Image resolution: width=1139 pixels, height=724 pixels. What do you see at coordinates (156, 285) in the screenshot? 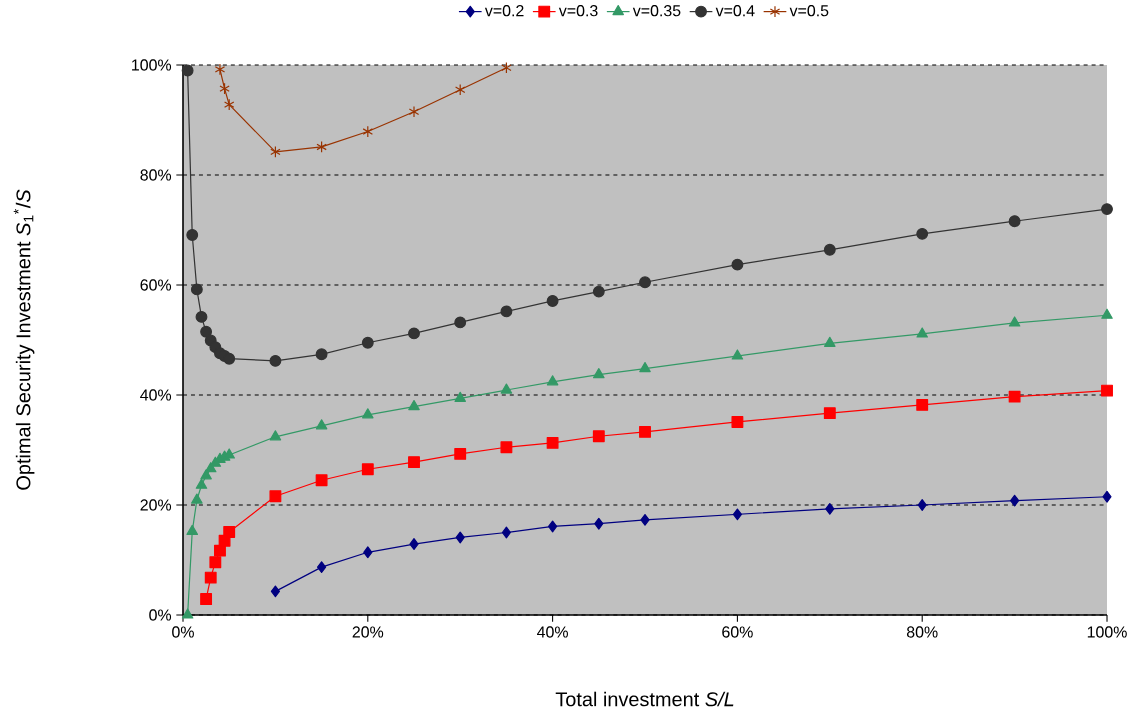
I see `y-tick-label: 60%` at bounding box center [156, 285].